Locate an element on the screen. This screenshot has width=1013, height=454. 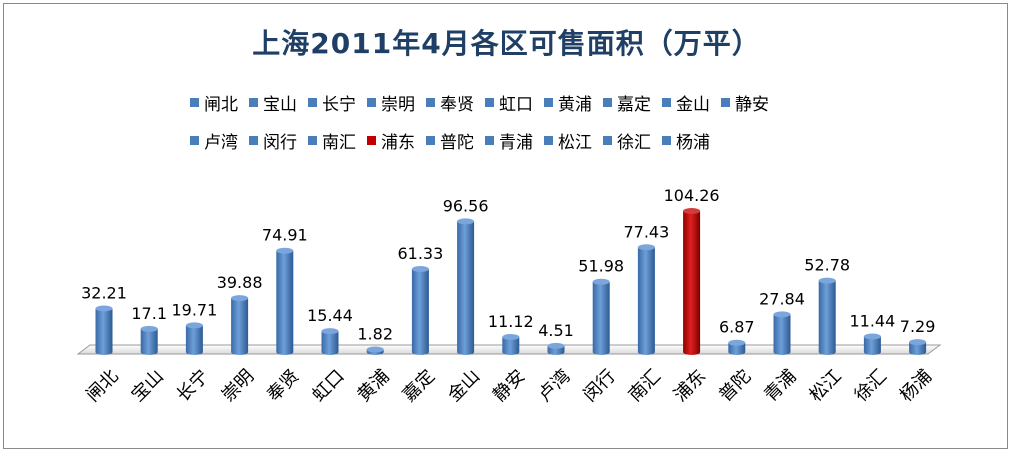
category-label: 静安 is located at coordinates (509, 386).